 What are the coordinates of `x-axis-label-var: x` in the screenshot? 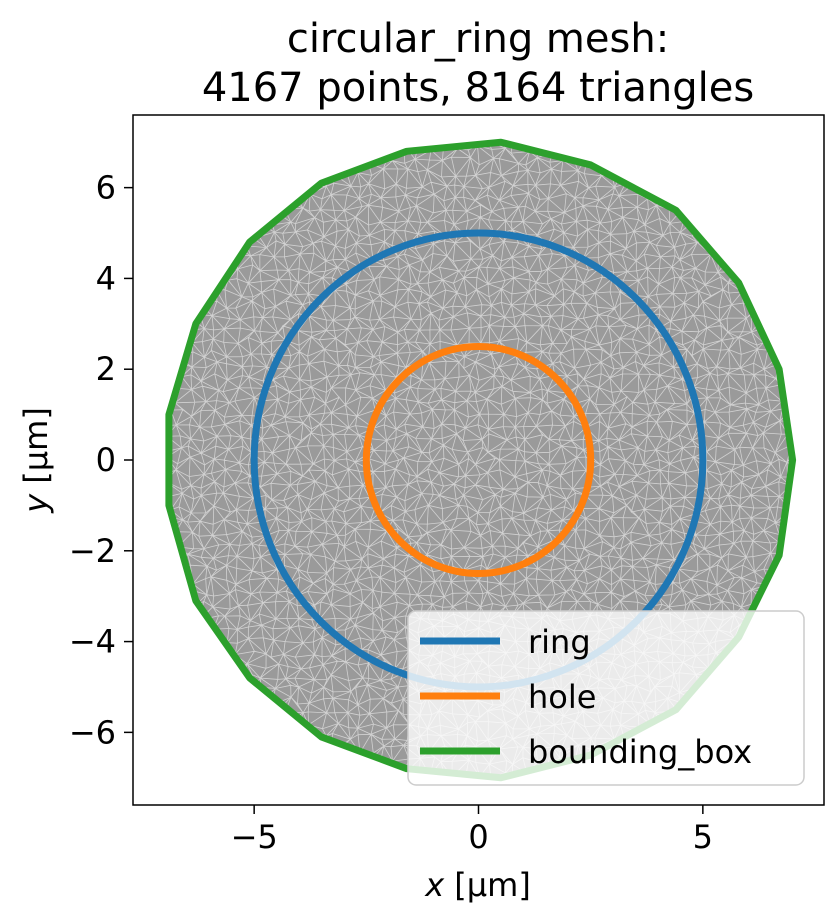 It's located at (434, 885).